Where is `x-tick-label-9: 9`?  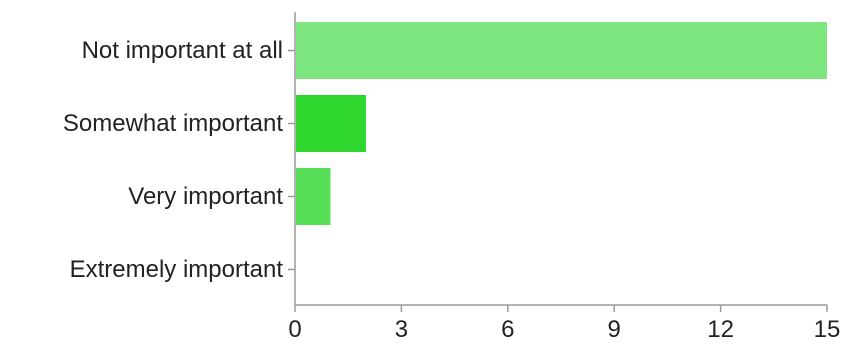
x-tick-label-9: 9 is located at coordinates (614, 329).